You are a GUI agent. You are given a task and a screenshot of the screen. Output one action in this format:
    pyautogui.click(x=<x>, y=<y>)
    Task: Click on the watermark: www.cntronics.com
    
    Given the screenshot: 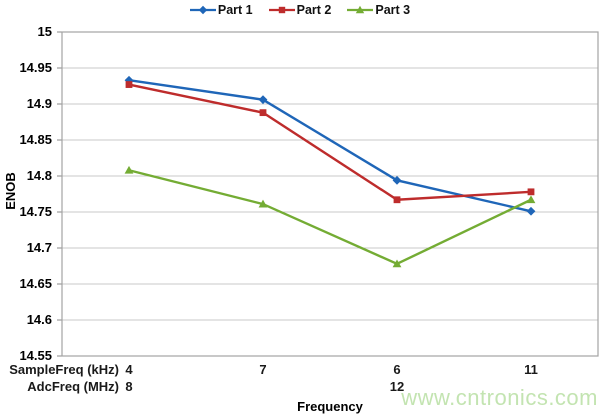 What is the action you would take?
    pyautogui.click(x=499, y=397)
    